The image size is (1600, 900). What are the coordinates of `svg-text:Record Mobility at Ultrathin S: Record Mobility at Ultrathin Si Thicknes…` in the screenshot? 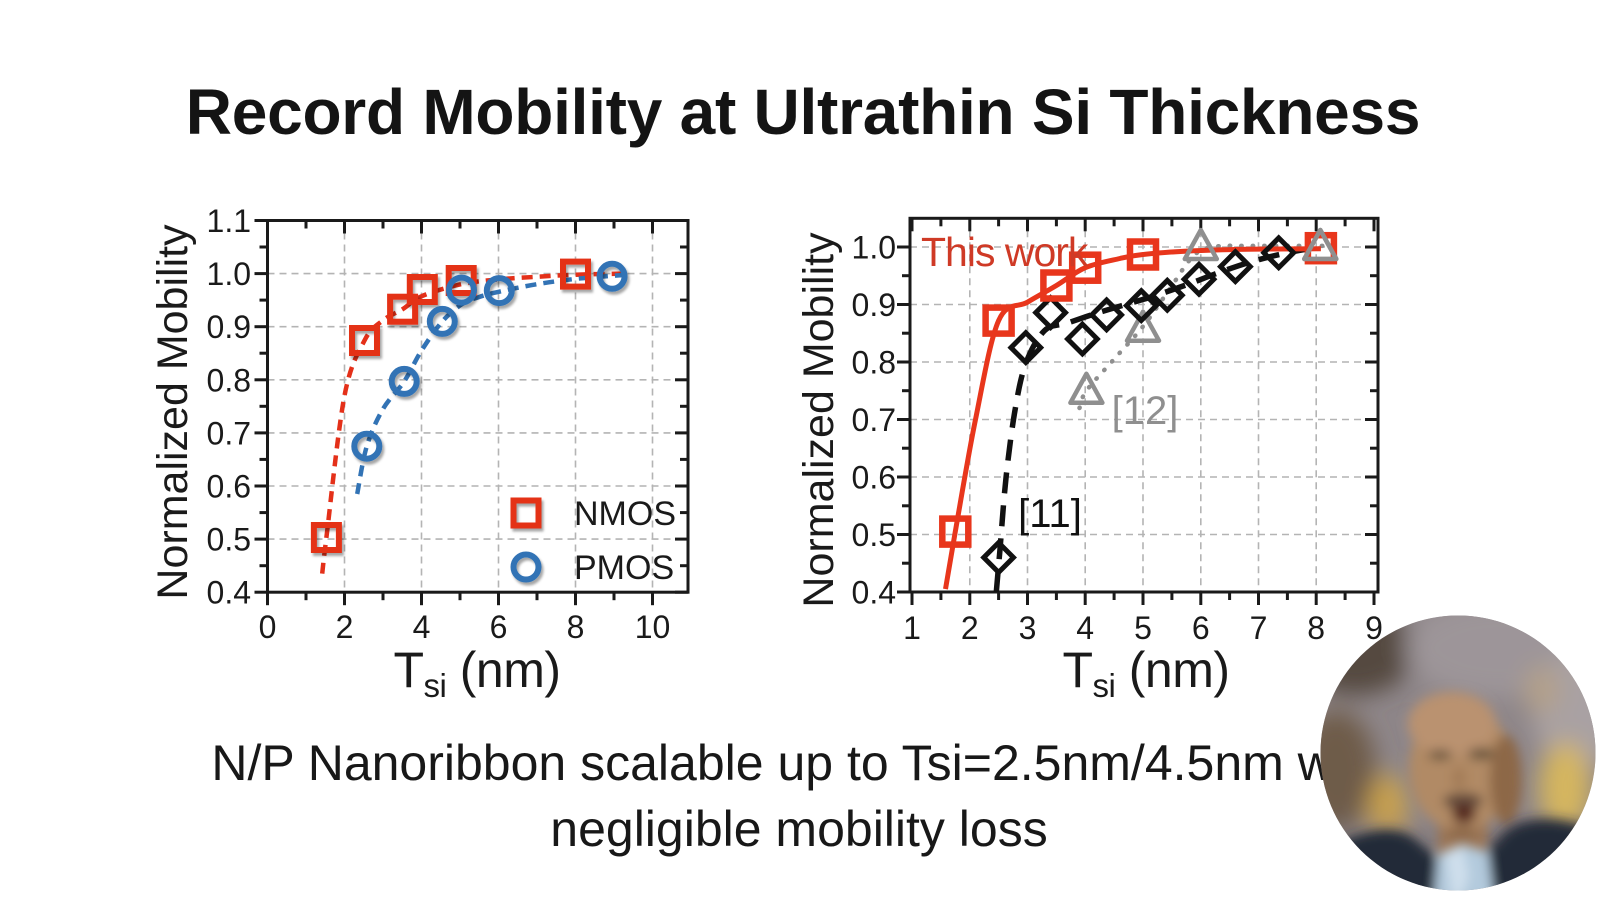 It's located at (803, 112).